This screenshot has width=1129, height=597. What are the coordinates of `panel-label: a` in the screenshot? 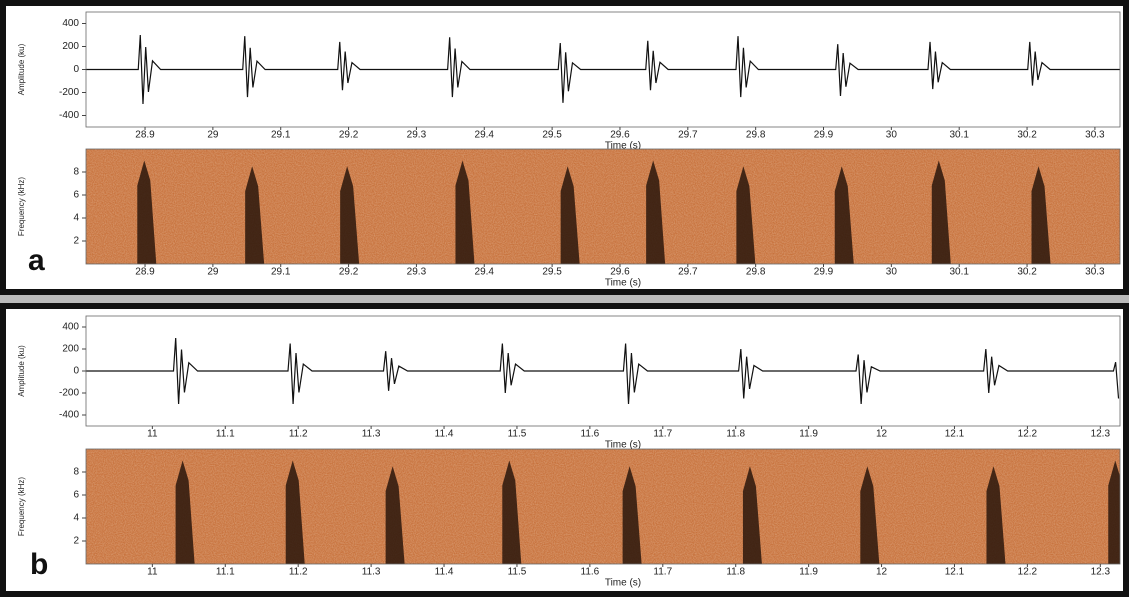 It's located at (36, 260).